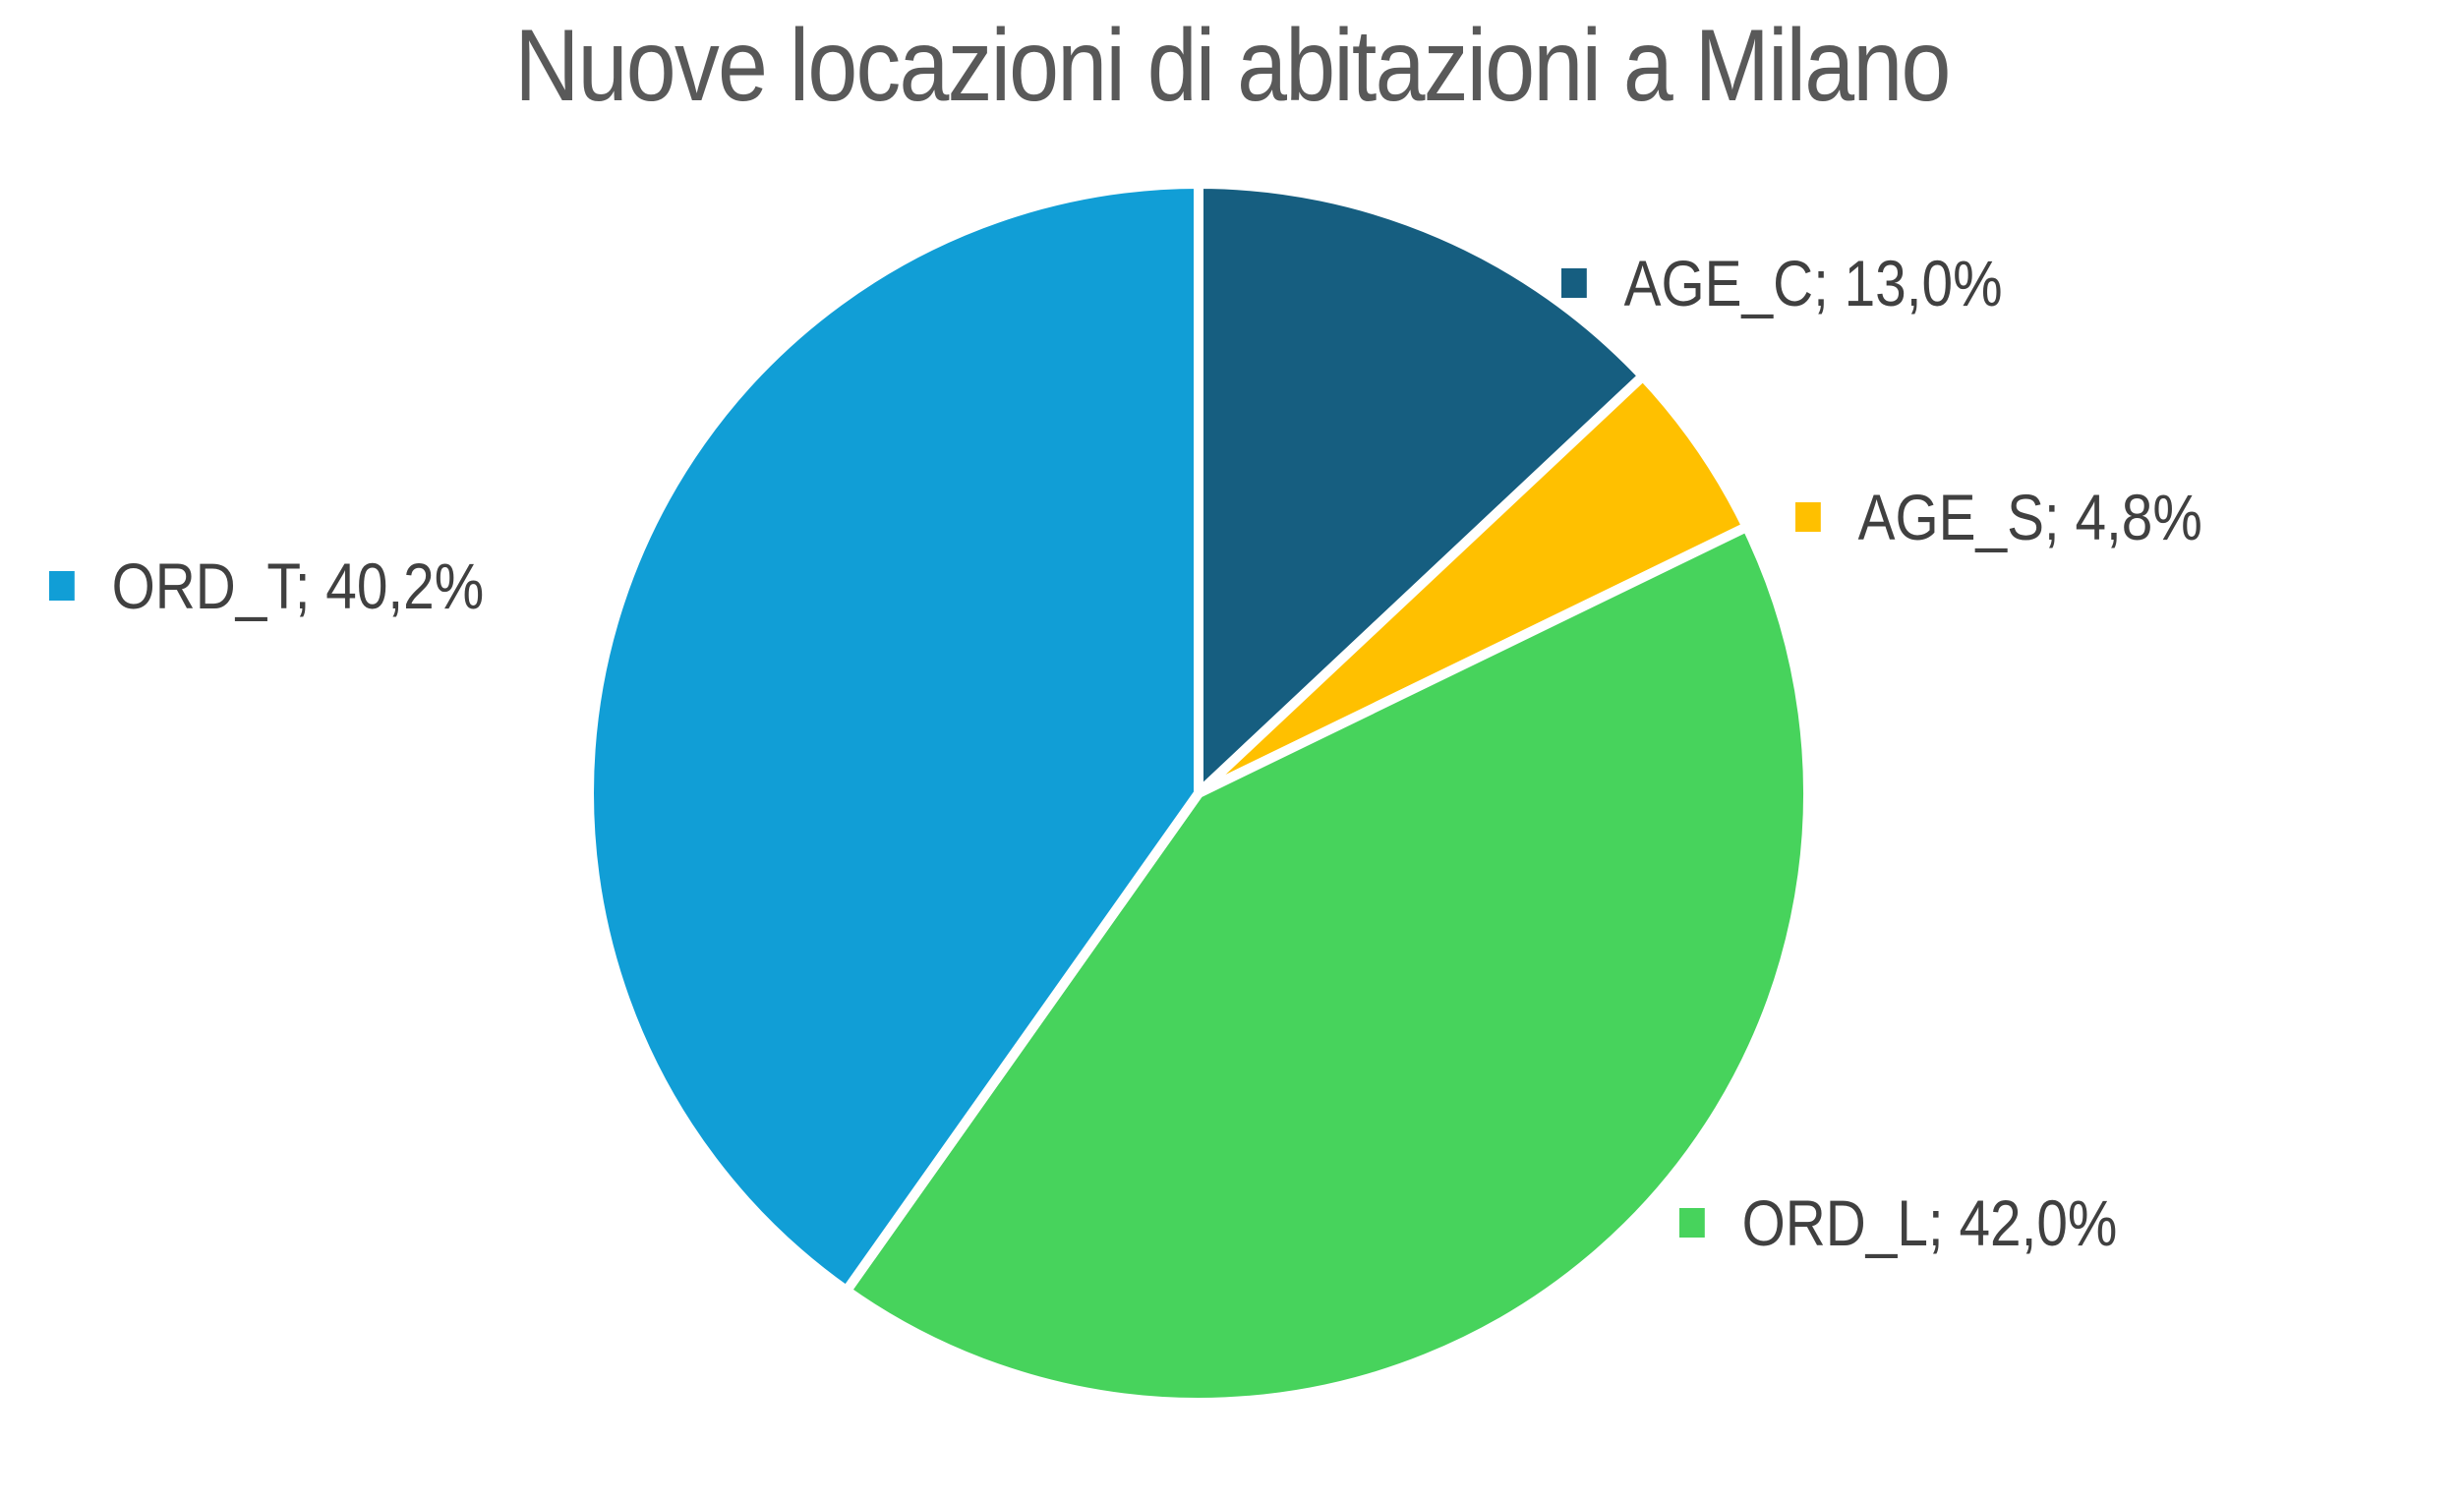 This screenshot has width=2464, height=1499. Describe the element at coordinates (1813, 283) in the screenshot. I see `age-c-label-text: AGE_C; 13,0%` at that location.